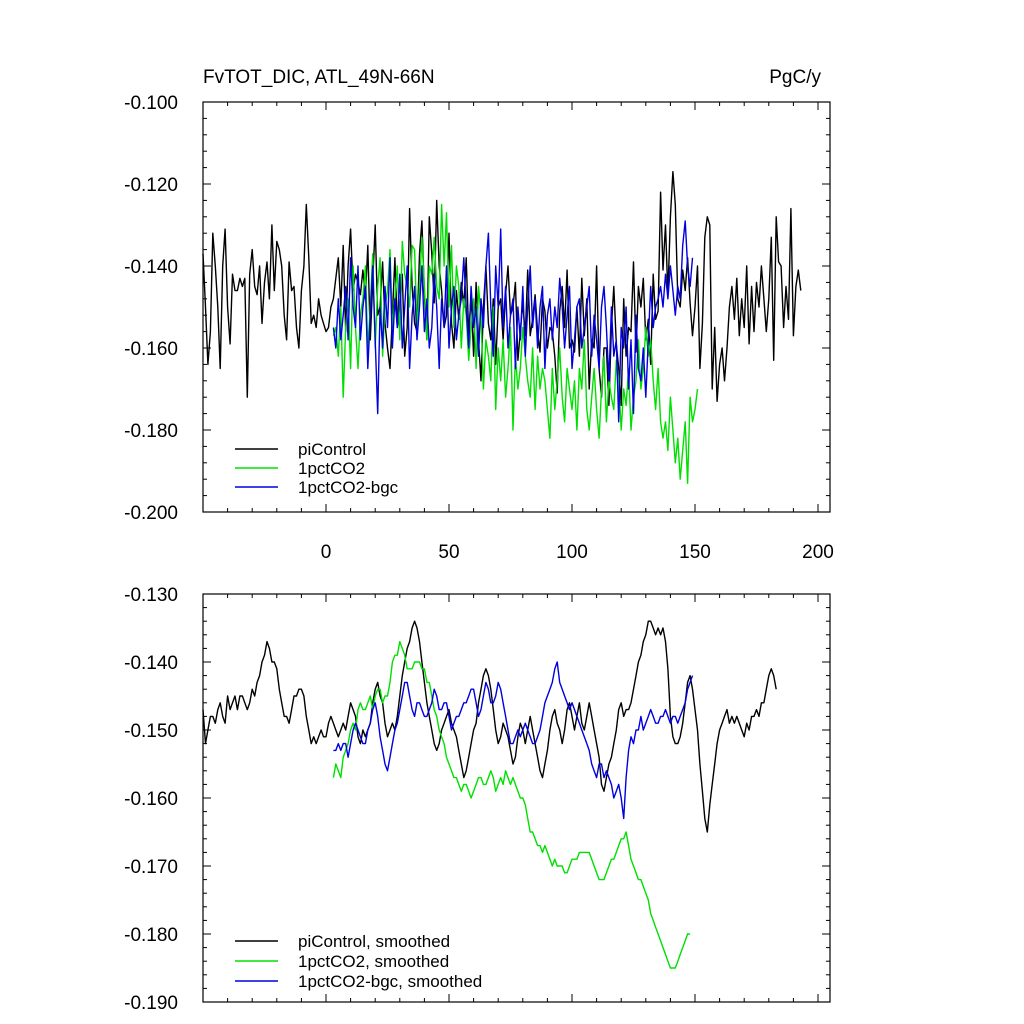 The width and height of the screenshot is (1024, 1024). What do you see at coordinates (151, 595) in the screenshot?
I see `y-tick-label: -0.130` at bounding box center [151, 595].